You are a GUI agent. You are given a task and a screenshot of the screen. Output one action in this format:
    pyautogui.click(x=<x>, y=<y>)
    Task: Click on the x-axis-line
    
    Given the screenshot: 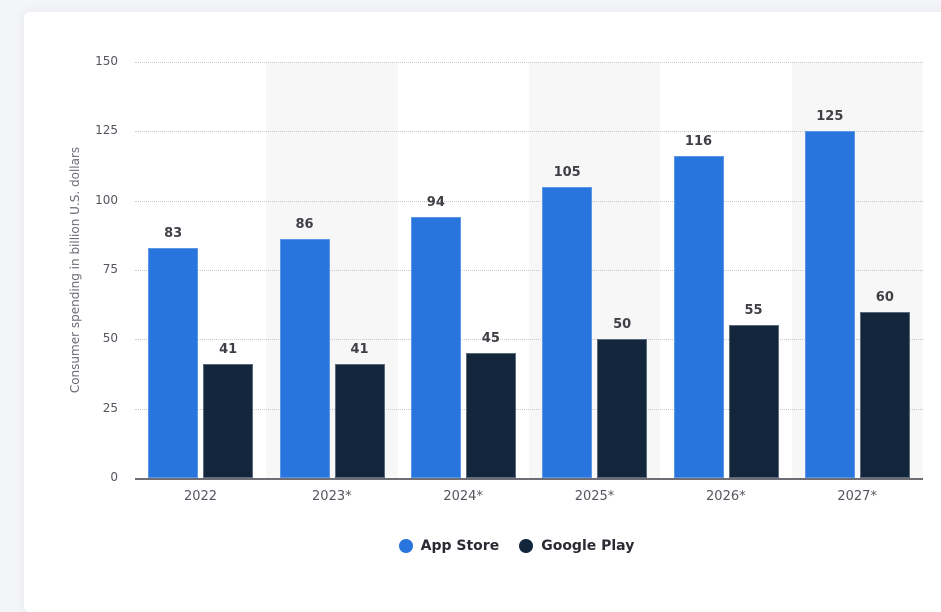 What is the action you would take?
    pyautogui.click(x=529, y=479)
    